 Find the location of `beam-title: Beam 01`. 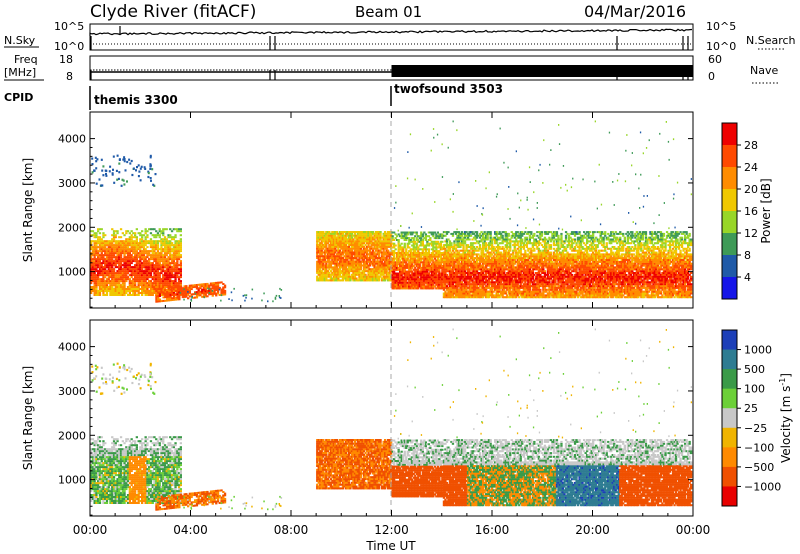

beam-title: Beam 01 is located at coordinates (388, 12).